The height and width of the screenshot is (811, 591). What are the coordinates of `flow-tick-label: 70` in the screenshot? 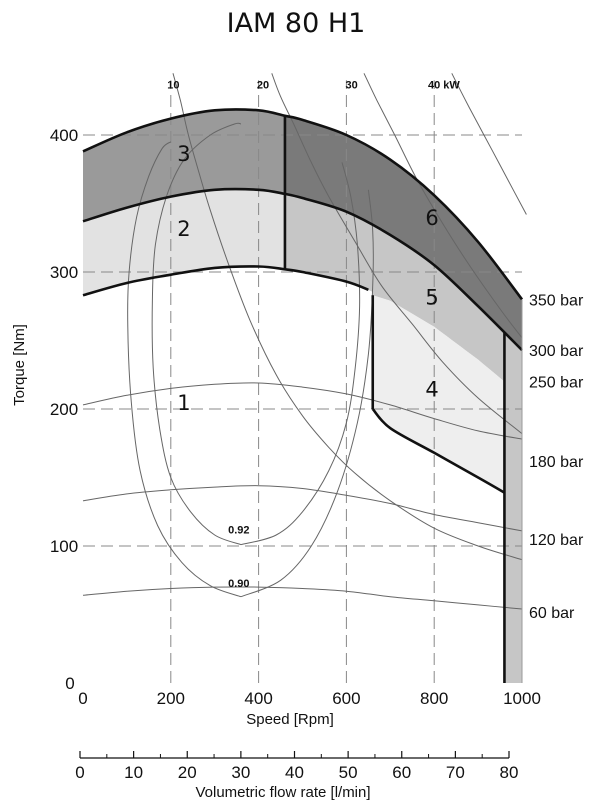 It's located at (455, 772).